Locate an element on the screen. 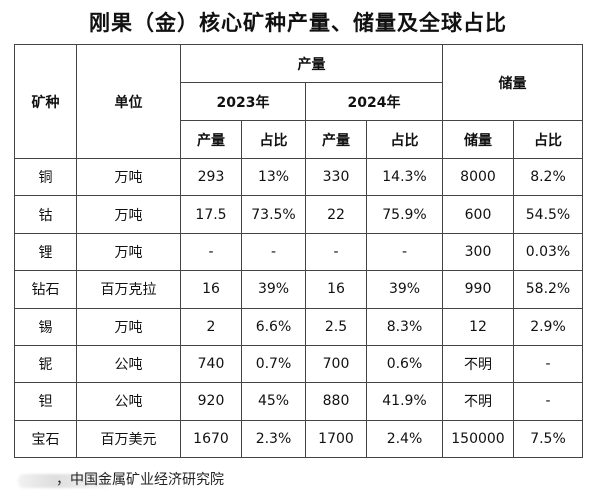  cell-production-2024: 2.5 is located at coordinates (336, 326).